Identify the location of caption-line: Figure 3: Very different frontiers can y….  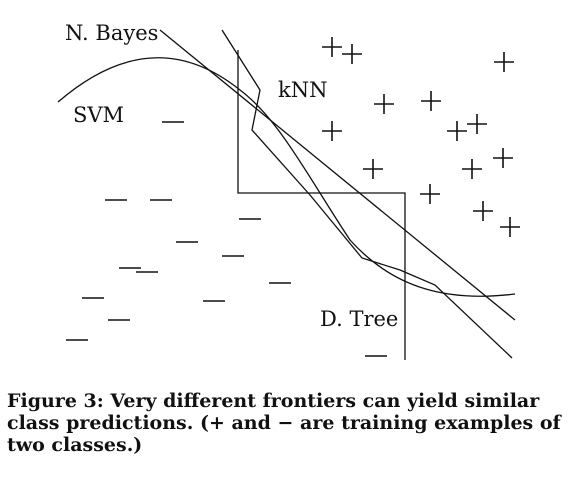
(273, 401).